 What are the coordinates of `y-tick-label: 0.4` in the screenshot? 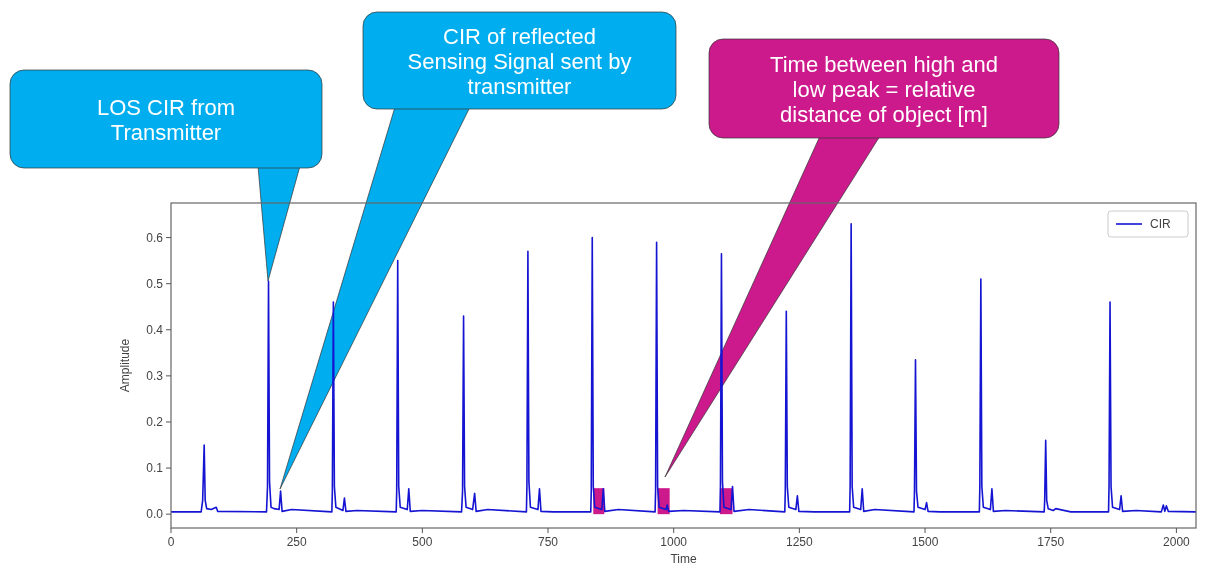 It's located at (155, 329).